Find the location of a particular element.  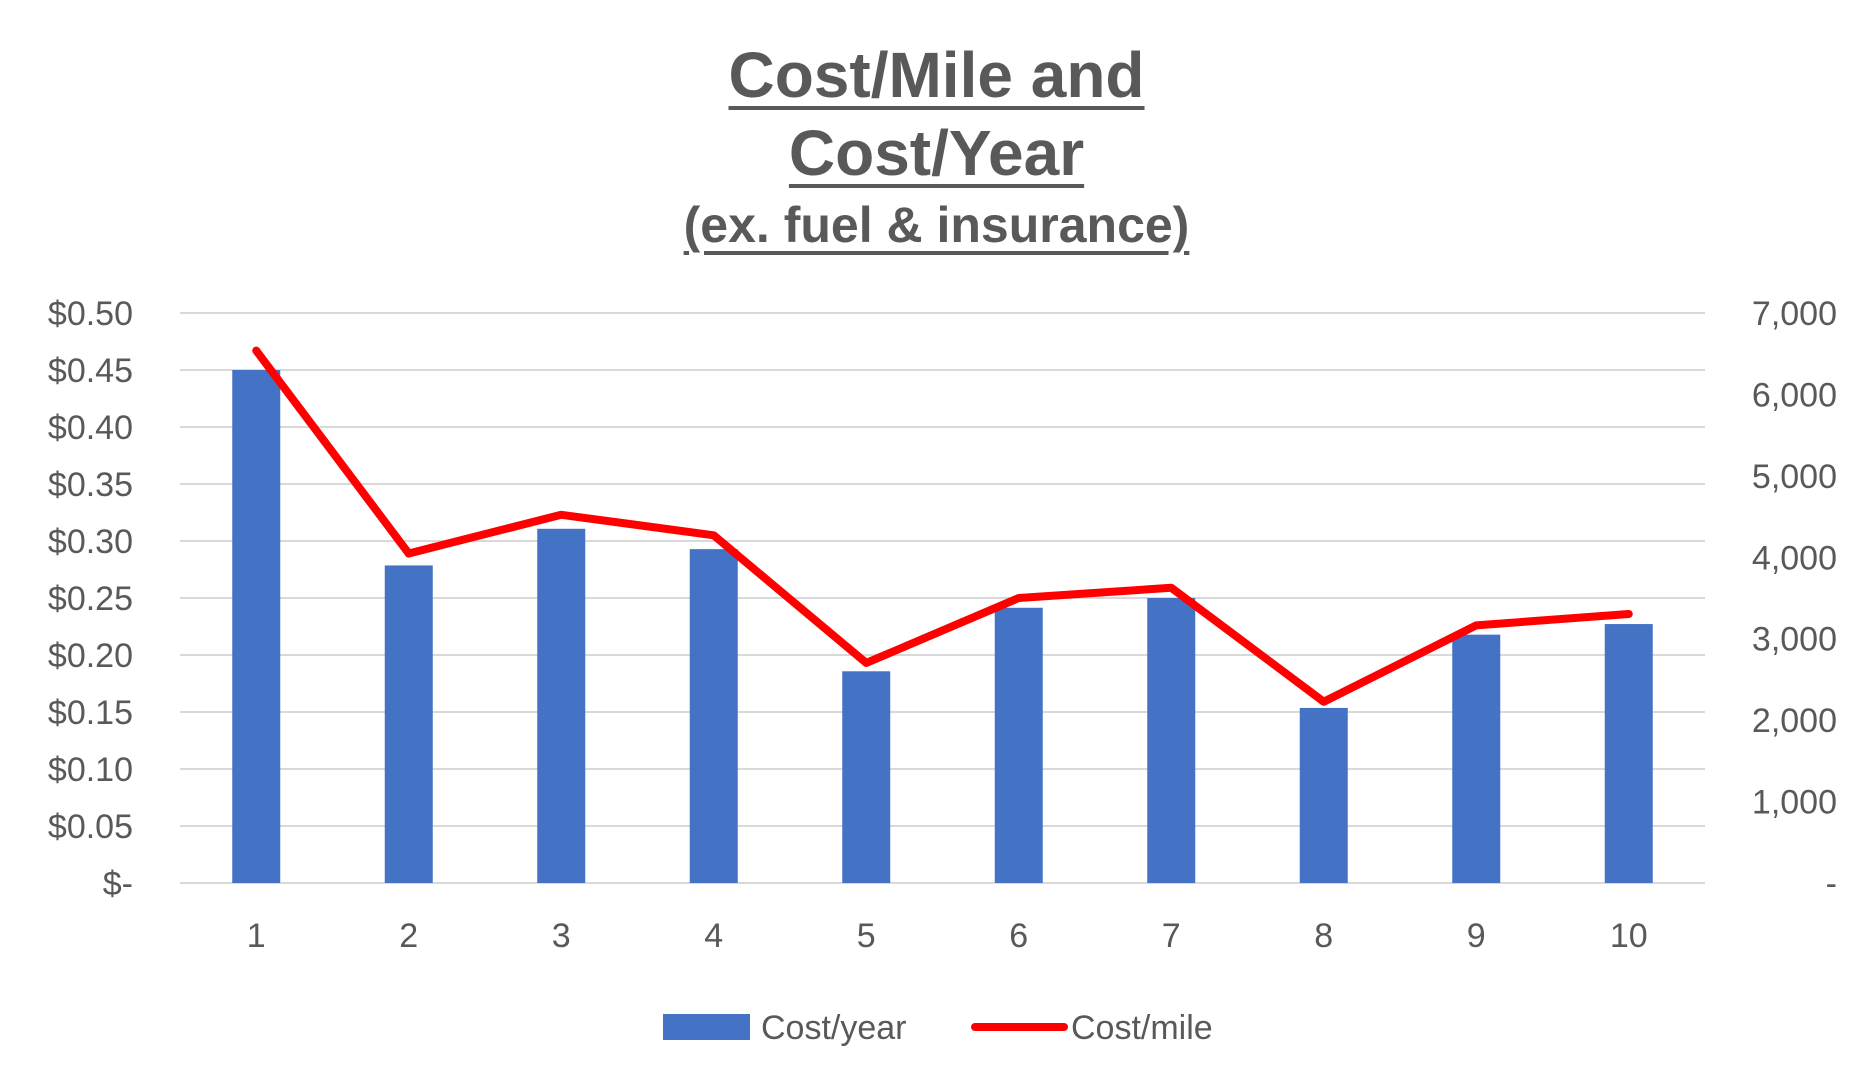

chart-title-line-1: Cost/Mile and is located at coordinates (936, 75).